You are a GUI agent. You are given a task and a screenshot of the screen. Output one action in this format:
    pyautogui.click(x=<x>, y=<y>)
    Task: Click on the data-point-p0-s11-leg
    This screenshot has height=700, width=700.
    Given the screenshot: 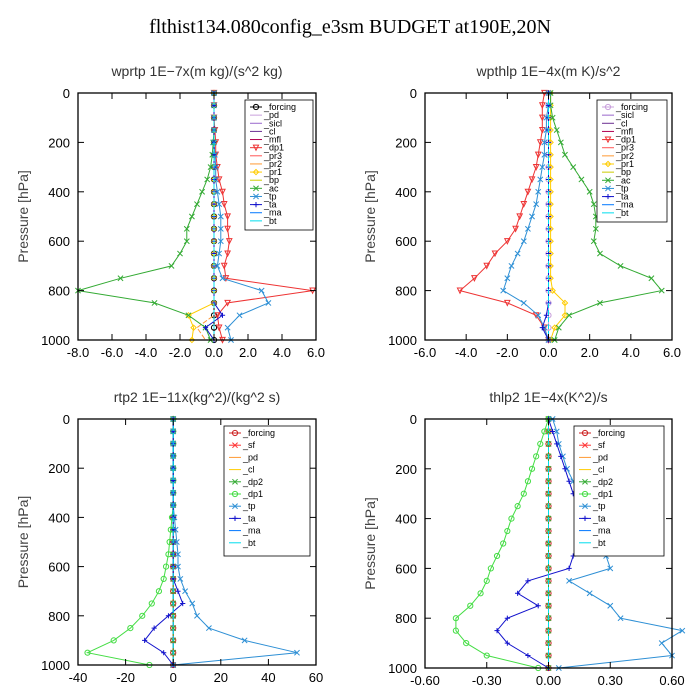 What is the action you would take?
    pyautogui.click(x=256, y=196)
    